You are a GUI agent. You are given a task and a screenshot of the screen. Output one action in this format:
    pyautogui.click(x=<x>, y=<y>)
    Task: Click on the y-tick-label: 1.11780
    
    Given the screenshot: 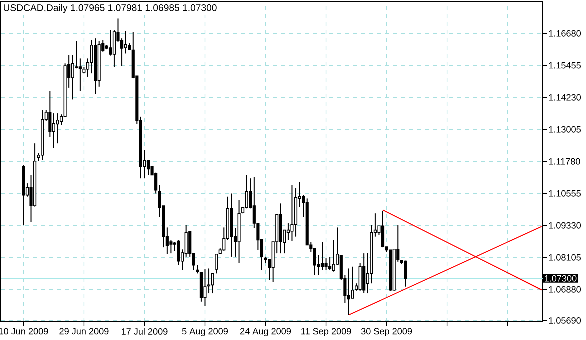 What is the action you would take?
    pyautogui.click(x=564, y=161)
    